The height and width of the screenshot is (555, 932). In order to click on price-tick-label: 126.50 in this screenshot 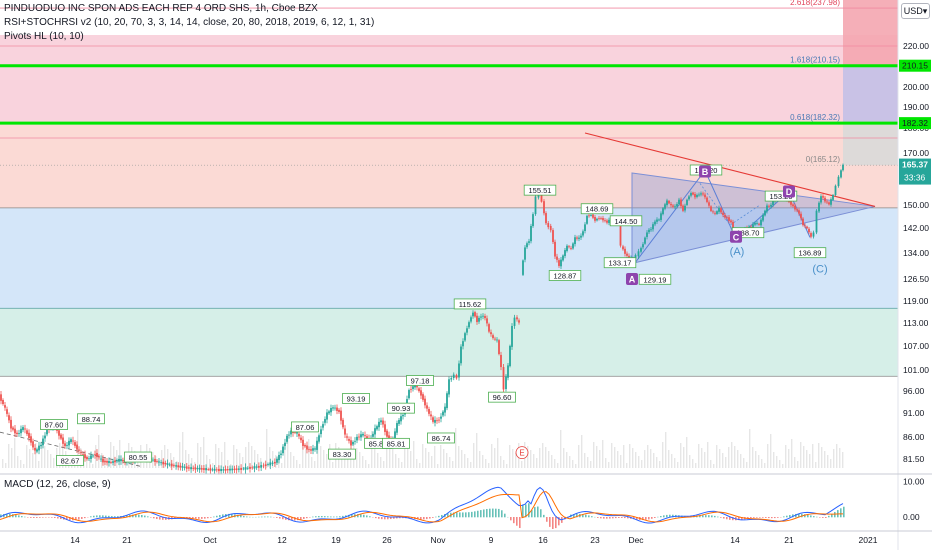, I will do `click(916, 279)`.